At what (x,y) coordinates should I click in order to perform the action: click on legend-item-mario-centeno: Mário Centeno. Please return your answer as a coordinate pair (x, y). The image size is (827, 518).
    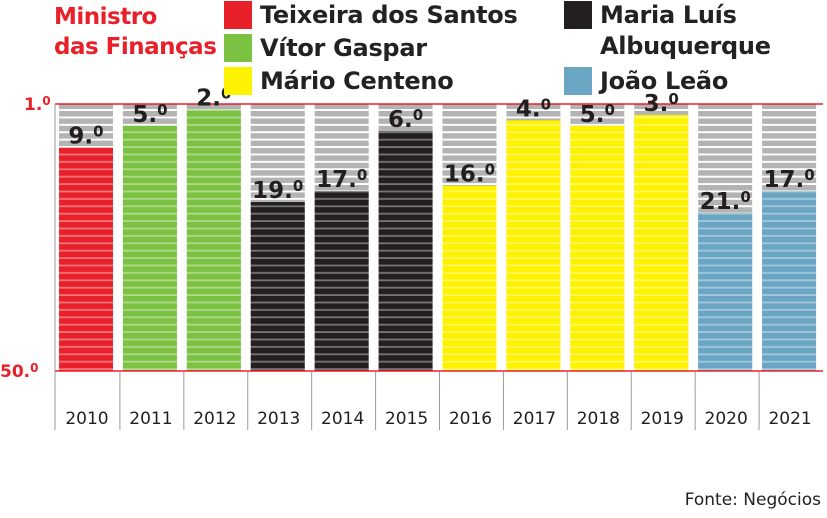
    Looking at the image, I should click on (339, 81).